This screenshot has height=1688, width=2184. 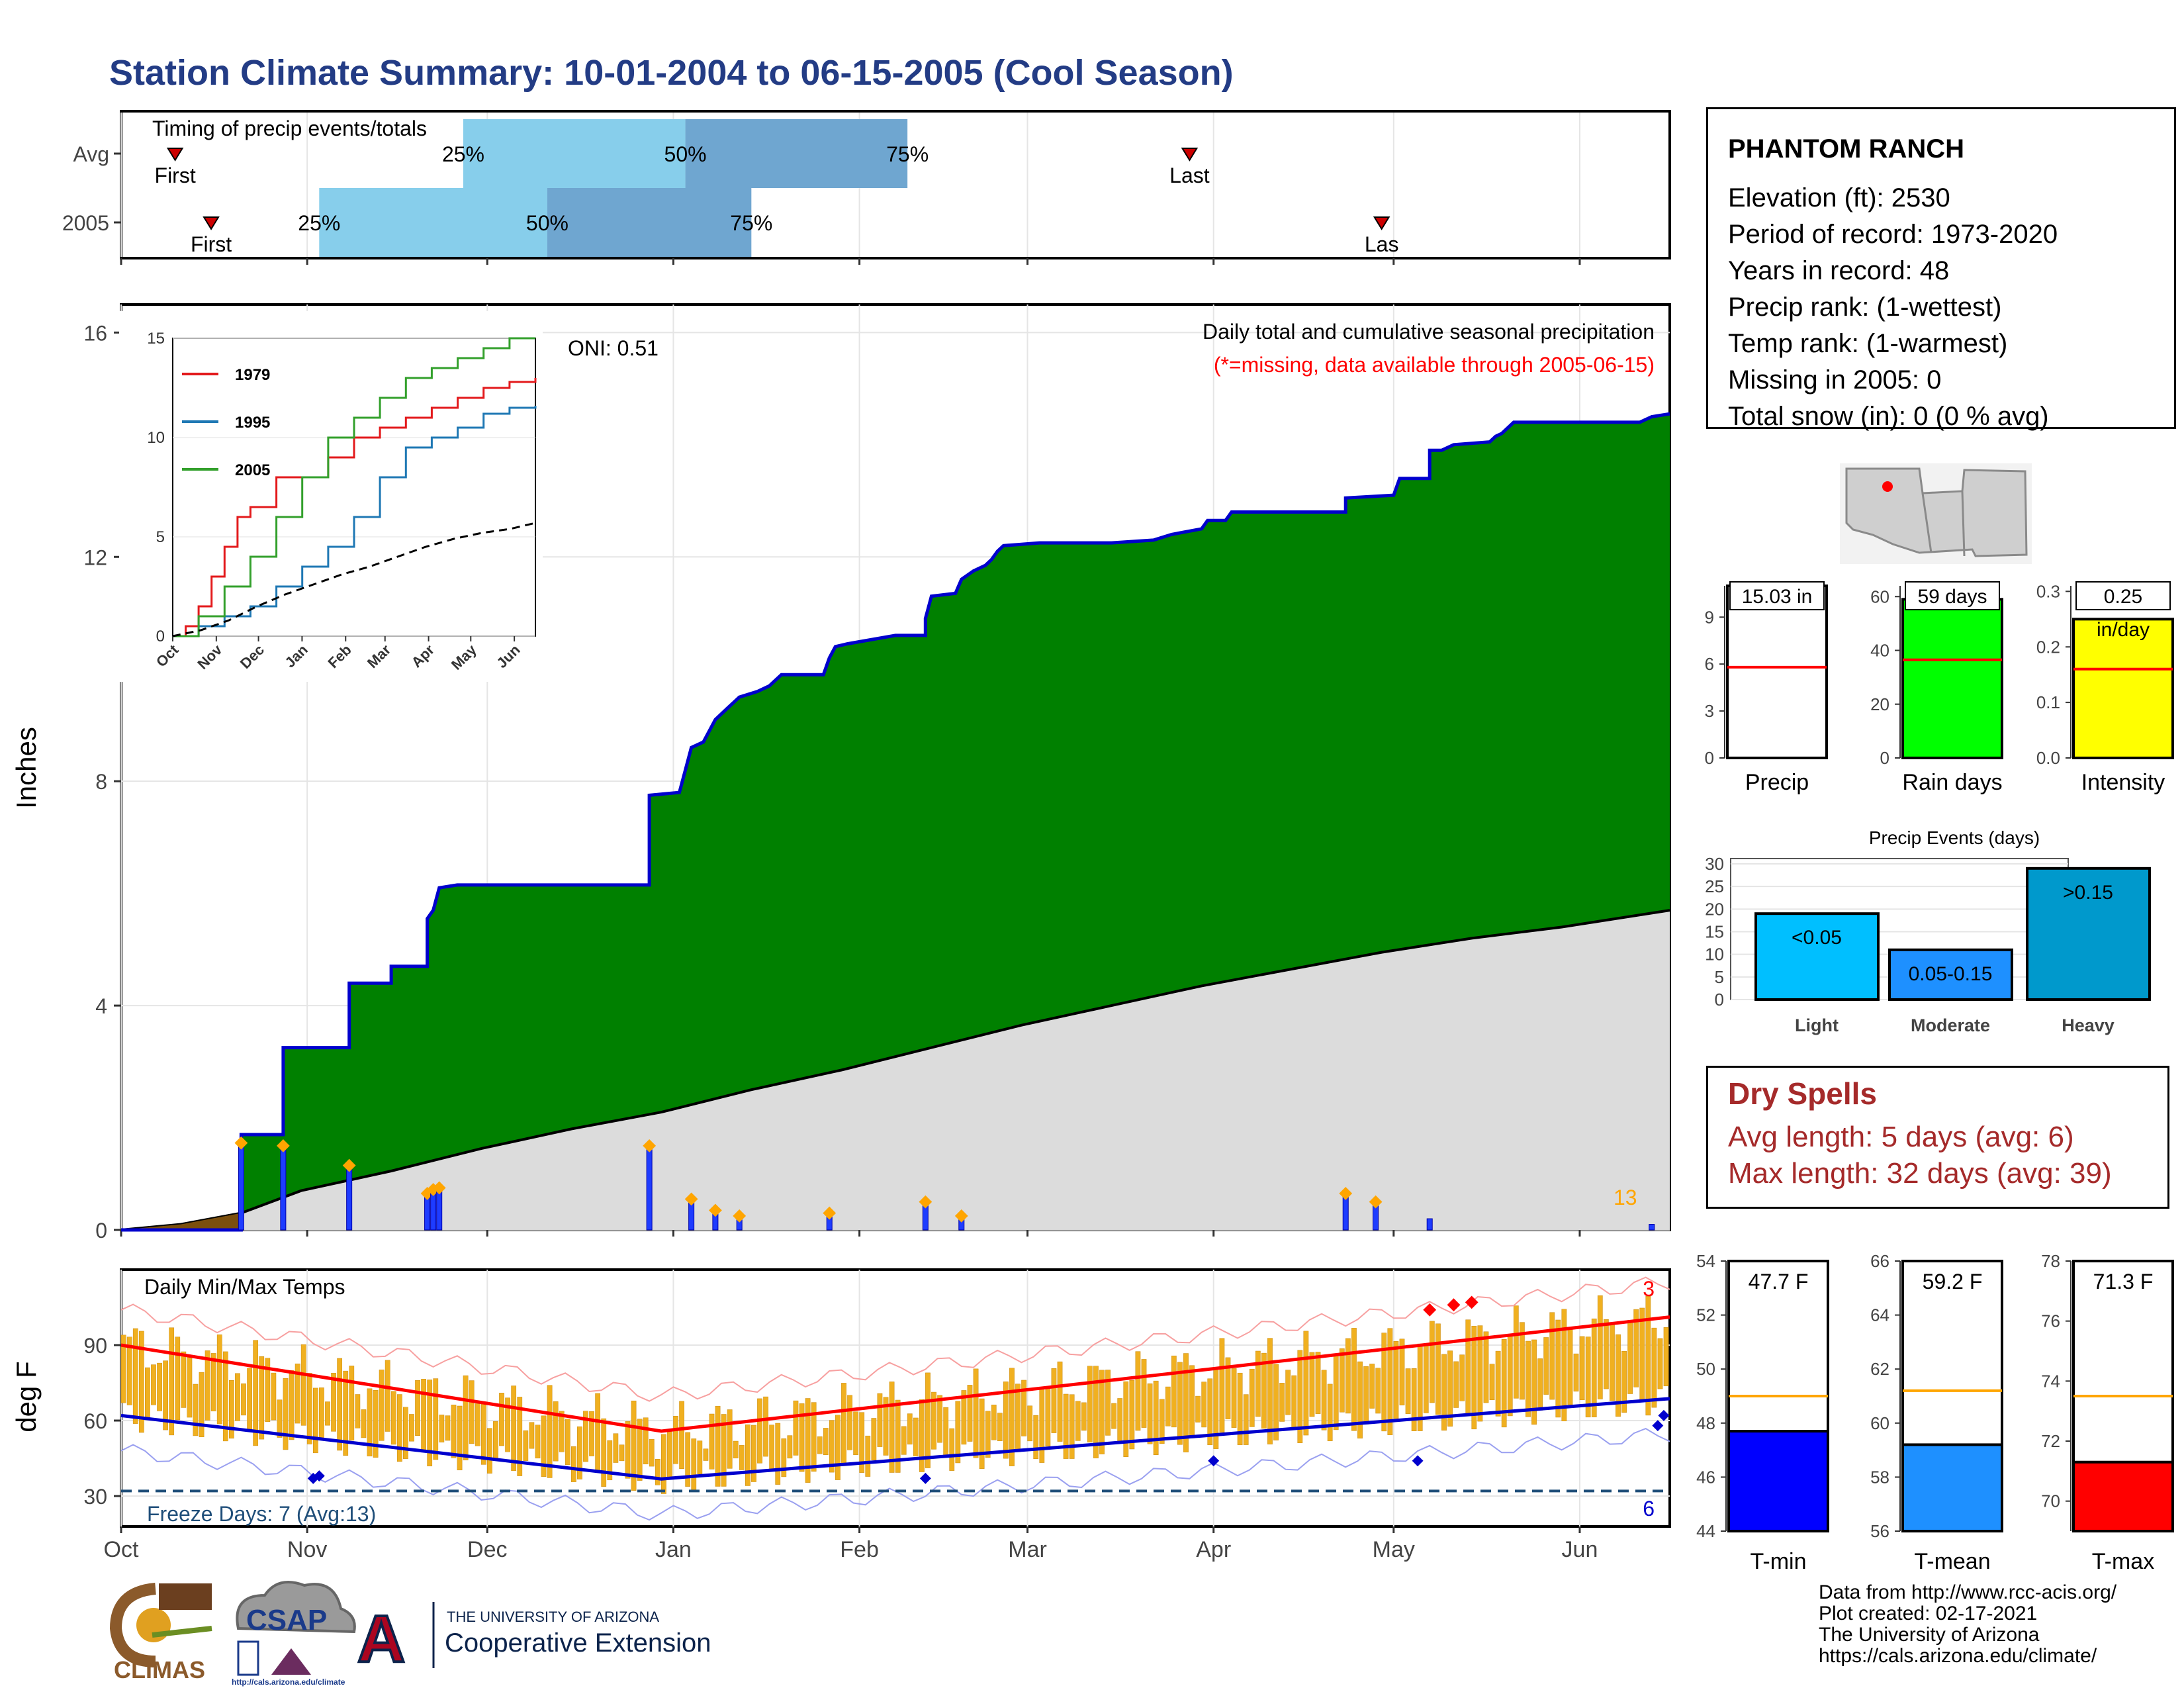 What do you see at coordinates (289, 128) in the screenshot?
I see `timing-title: Timing of precip events/totals` at bounding box center [289, 128].